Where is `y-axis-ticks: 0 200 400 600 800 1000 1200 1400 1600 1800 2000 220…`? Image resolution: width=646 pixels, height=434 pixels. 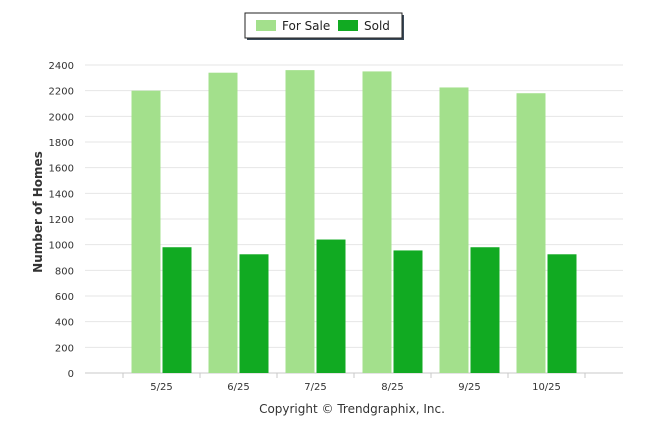 y-axis-ticks: 0 200 400 600 800 1000 1200 1400 1600 1800 2000 220… is located at coordinates (61, 220).